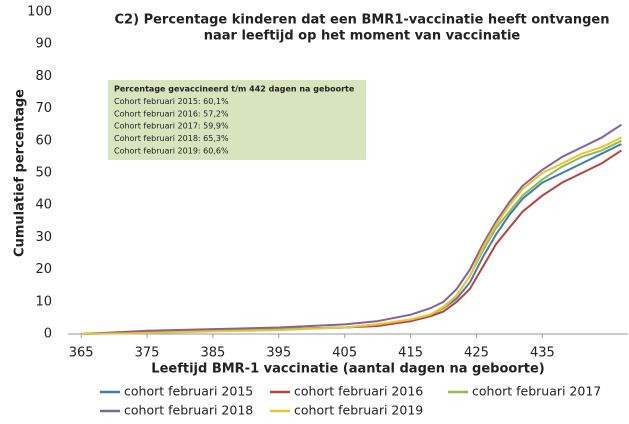 This screenshot has width=629, height=424. What do you see at coordinates (48, 334) in the screenshot?
I see `y-tick-label: 0` at bounding box center [48, 334].